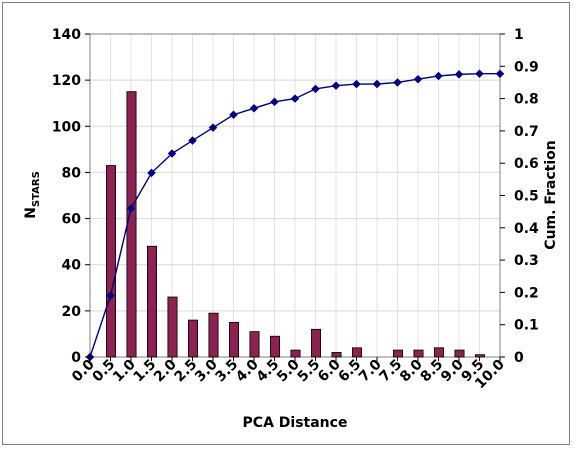 This screenshot has height=452, width=574. I want to click on y2-tick-label: 1, so click(519, 35).